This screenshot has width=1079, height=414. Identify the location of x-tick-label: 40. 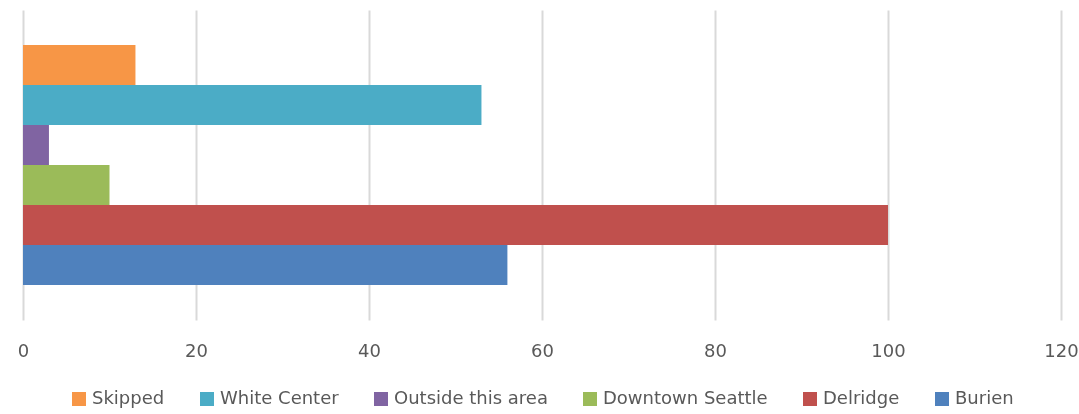
(369, 350).